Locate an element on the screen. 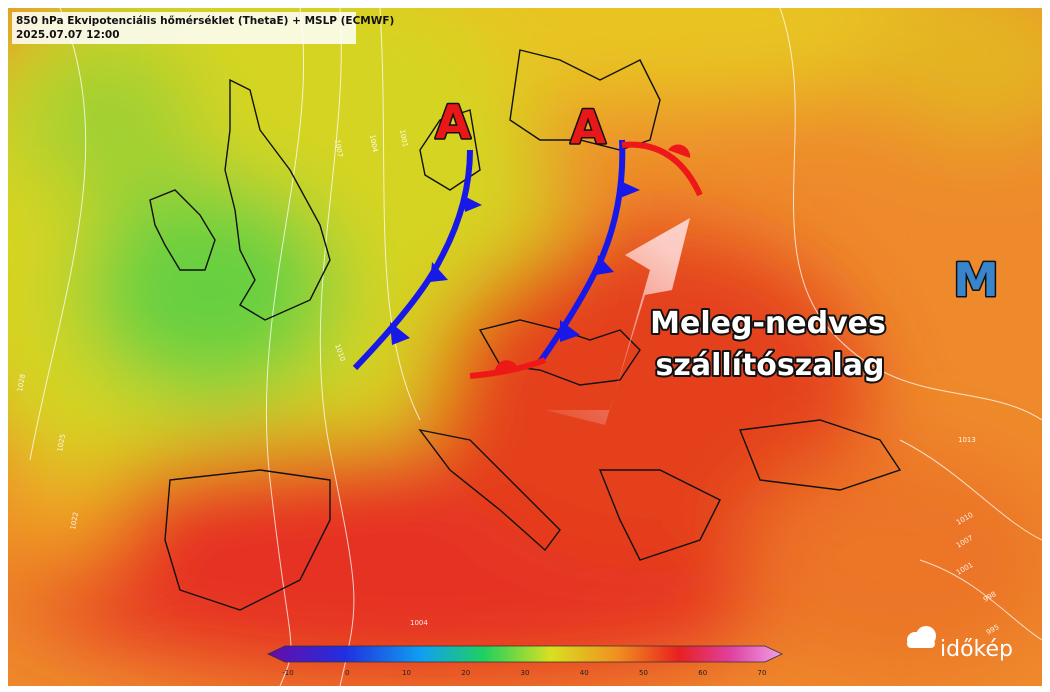 The height and width of the screenshot is (692, 1050). colorbar-tick-label: 60 is located at coordinates (702, 673).